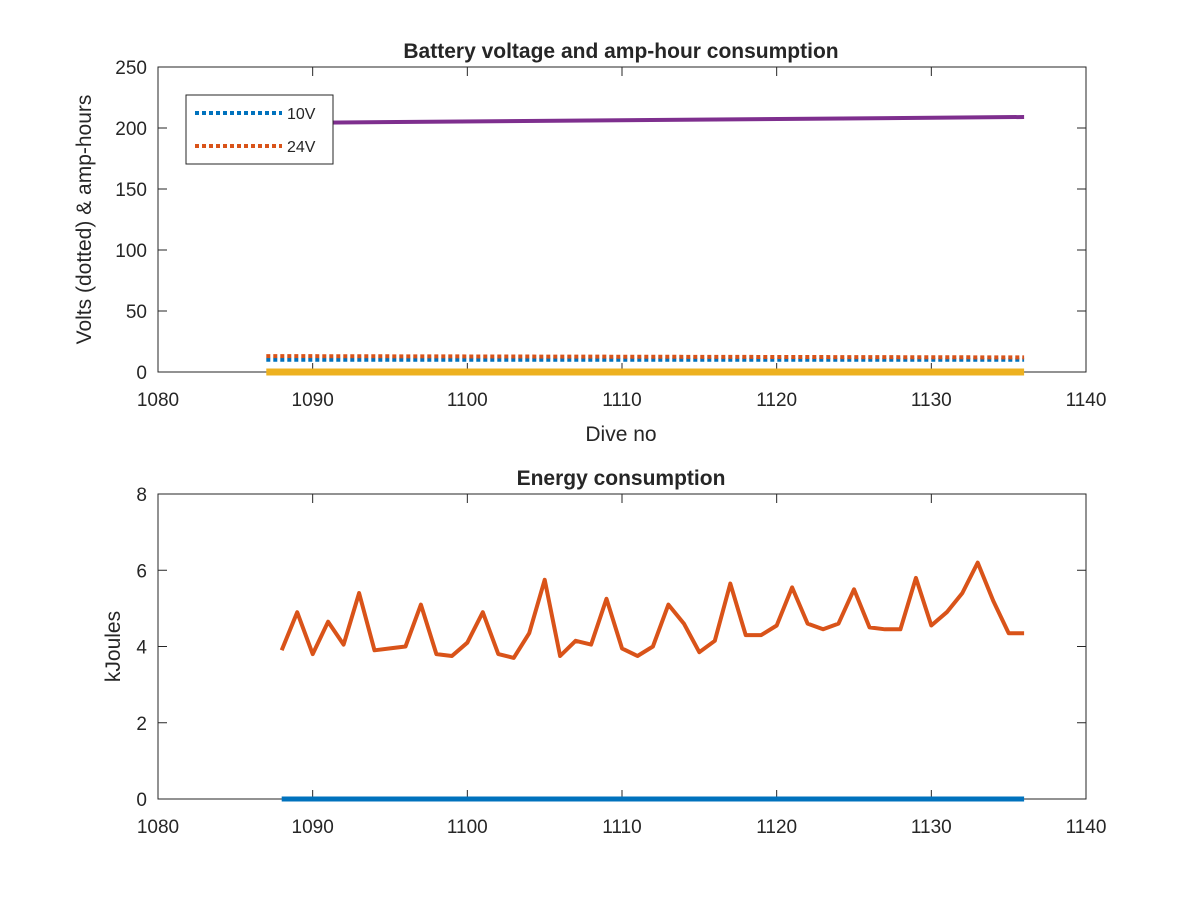 This screenshot has width=1200, height=900. Describe the element at coordinates (141, 495) in the screenshot. I see `y-tick-label: 8` at that location.